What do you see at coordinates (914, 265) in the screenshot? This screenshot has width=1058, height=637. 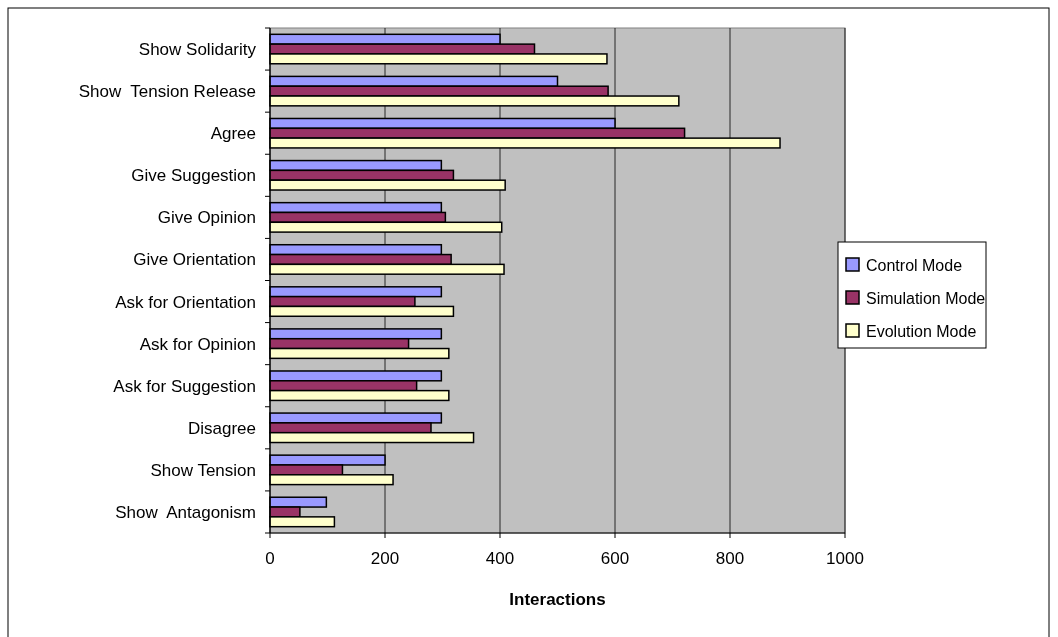 I see `legend-label: Control Mode` at bounding box center [914, 265].